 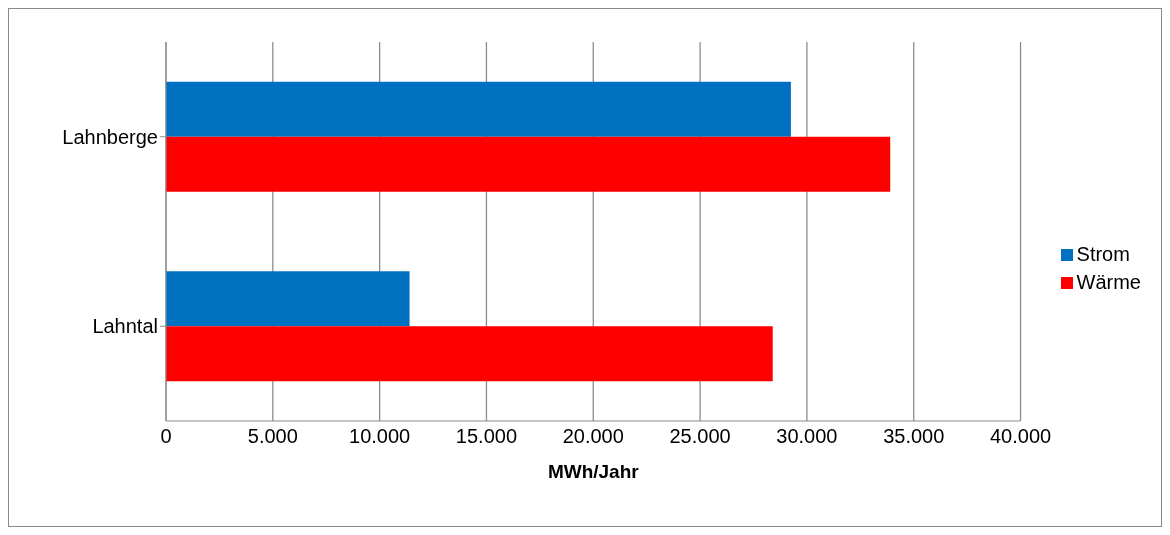 I want to click on x-tick-label: 35.000, so click(x=914, y=436).